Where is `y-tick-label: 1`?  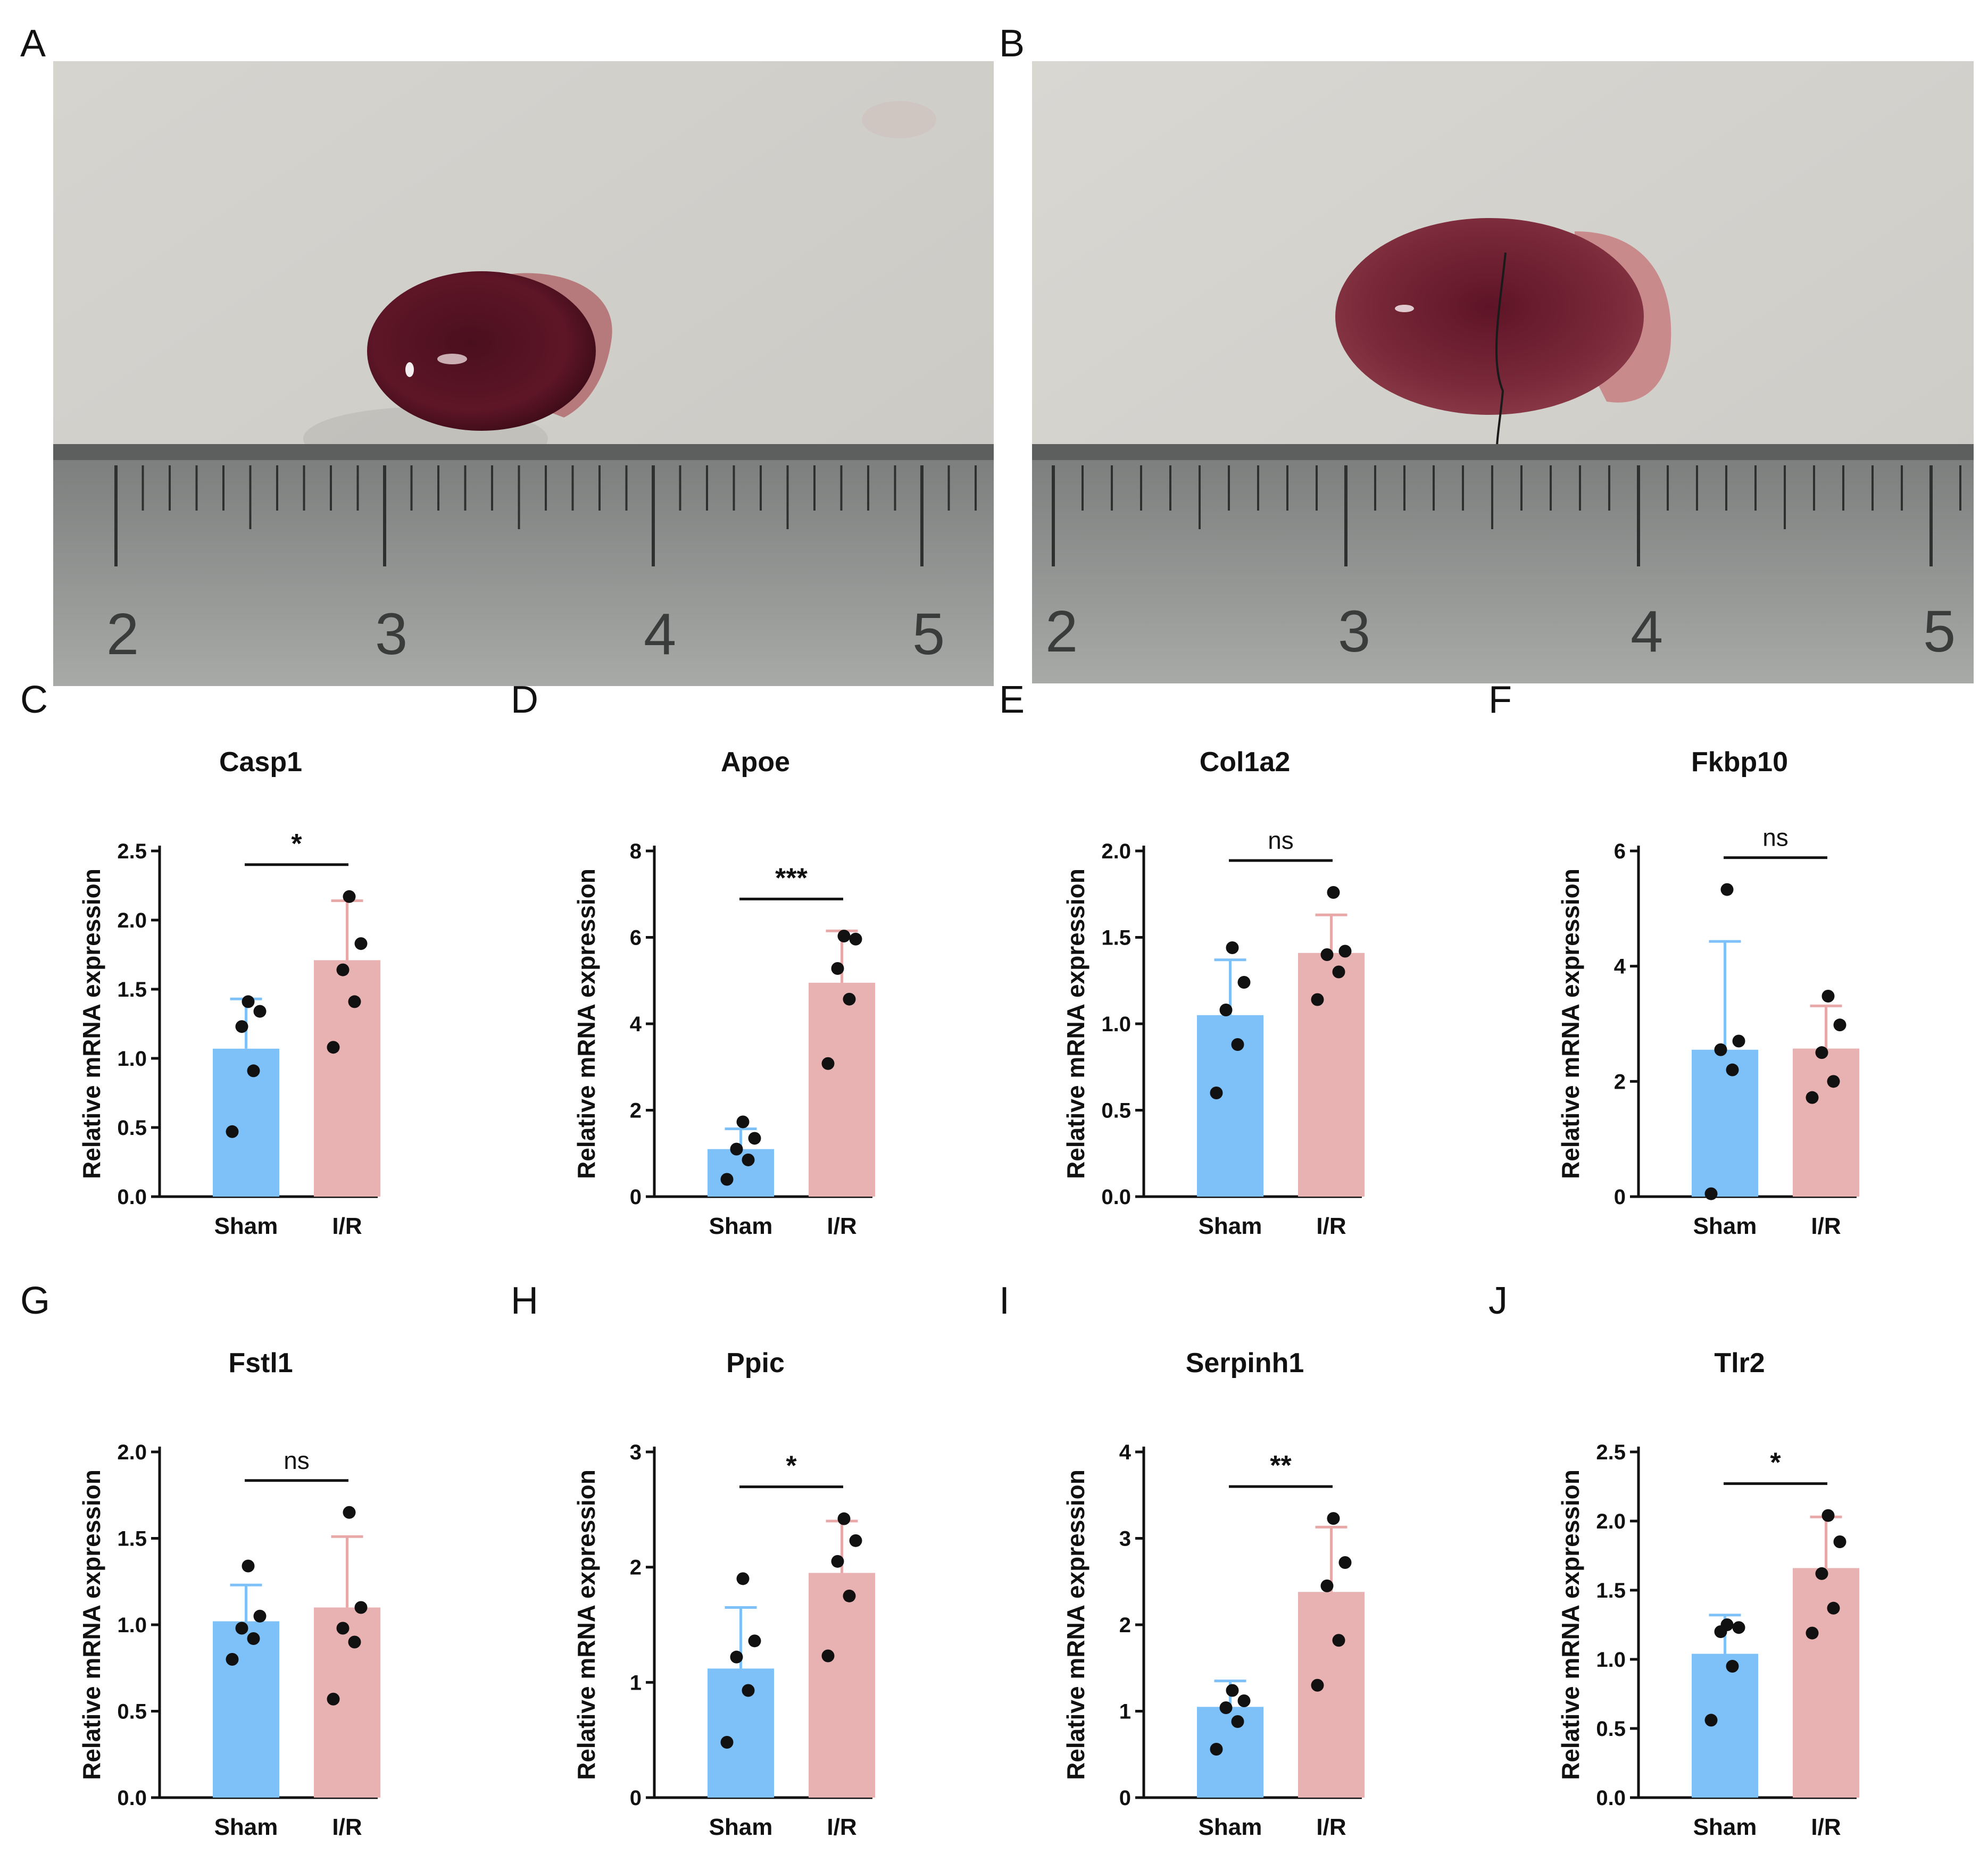
y-tick-label: 1 is located at coordinates (1125, 1712).